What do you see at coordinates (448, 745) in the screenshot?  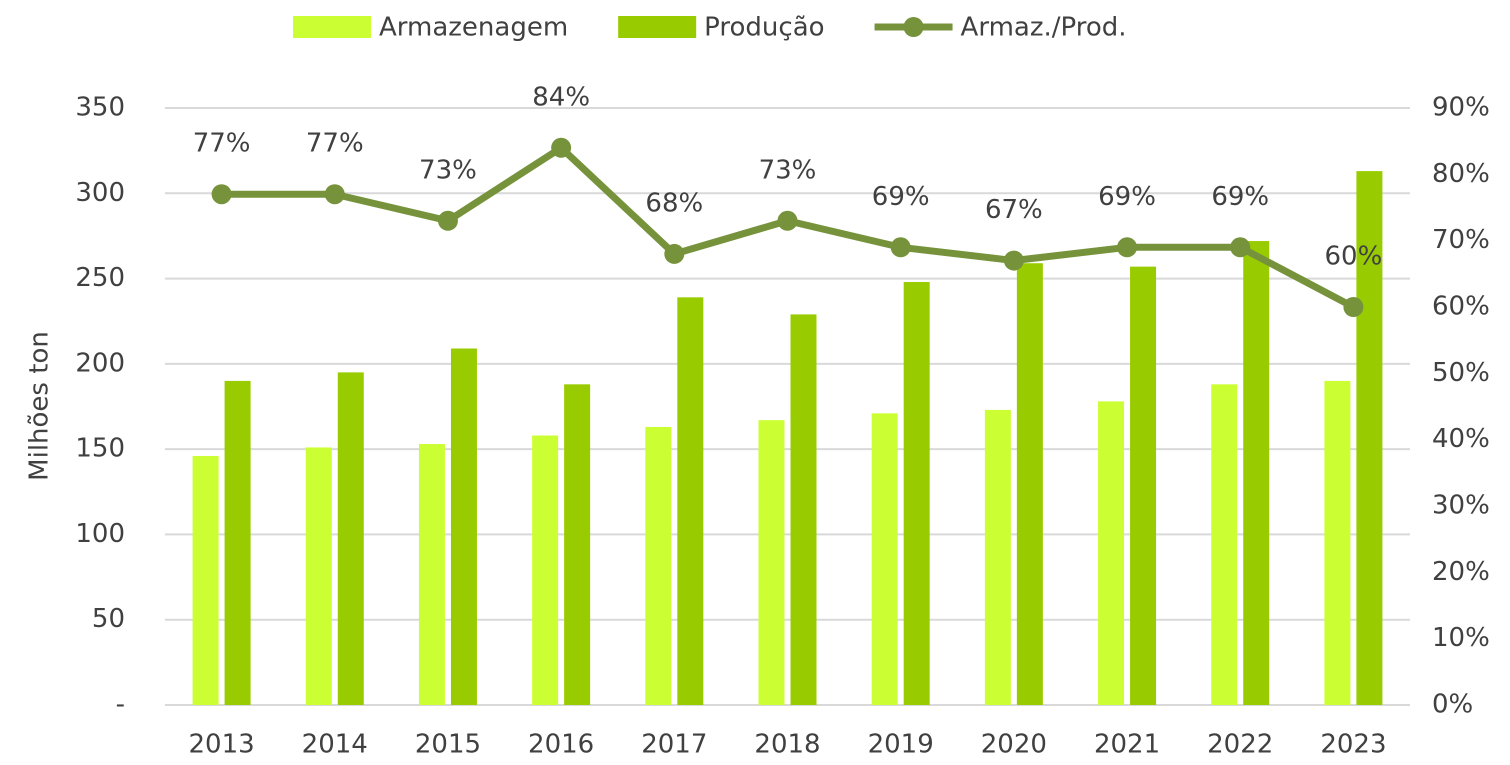 I see `x-tick-label: 2015` at bounding box center [448, 745].